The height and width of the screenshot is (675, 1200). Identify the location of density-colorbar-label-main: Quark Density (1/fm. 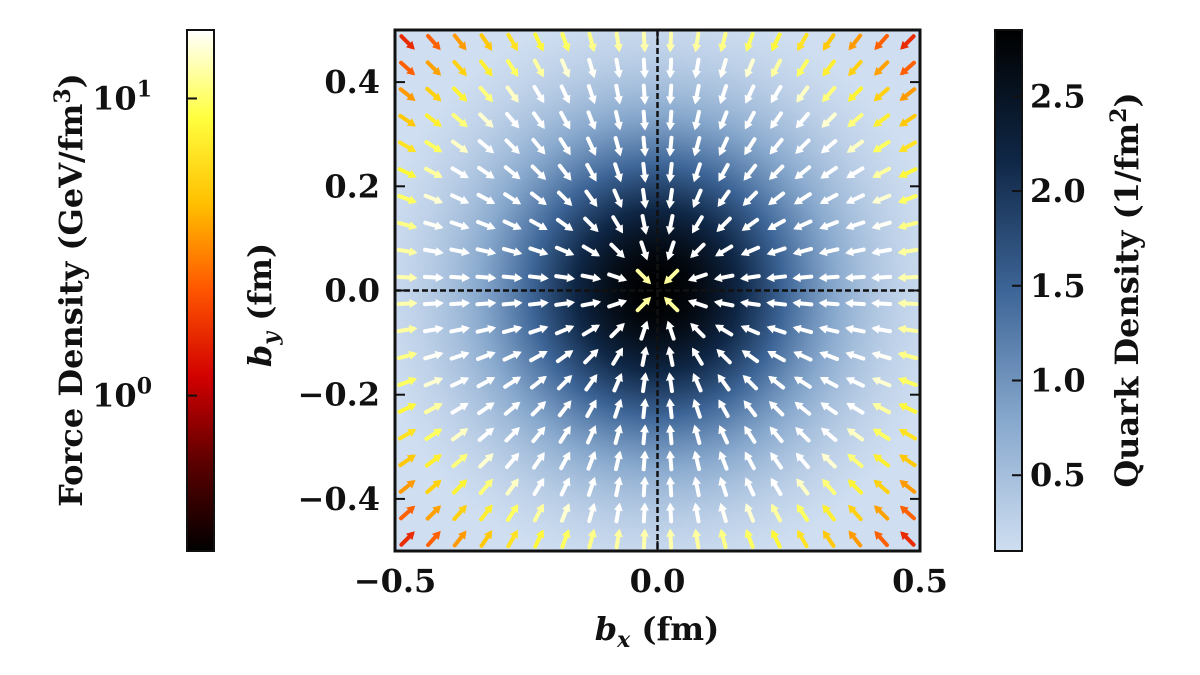
(1127, 305).